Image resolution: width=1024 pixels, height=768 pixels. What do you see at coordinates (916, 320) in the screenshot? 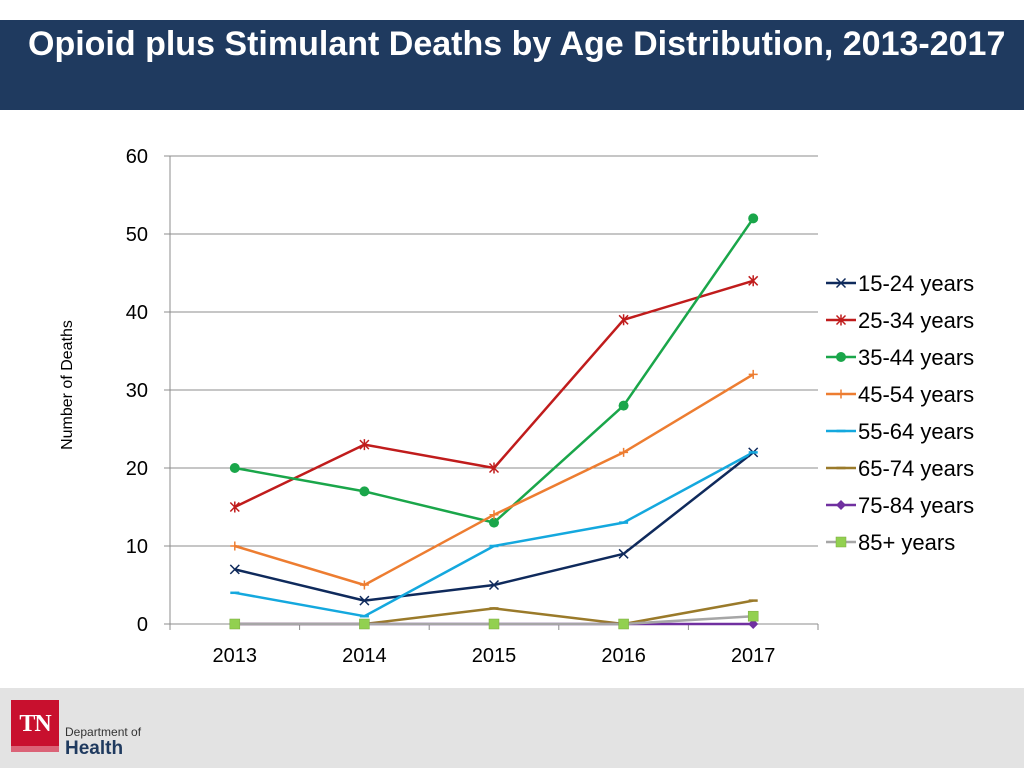
I see `legend-label-2: 25-34 years` at bounding box center [916, 320].